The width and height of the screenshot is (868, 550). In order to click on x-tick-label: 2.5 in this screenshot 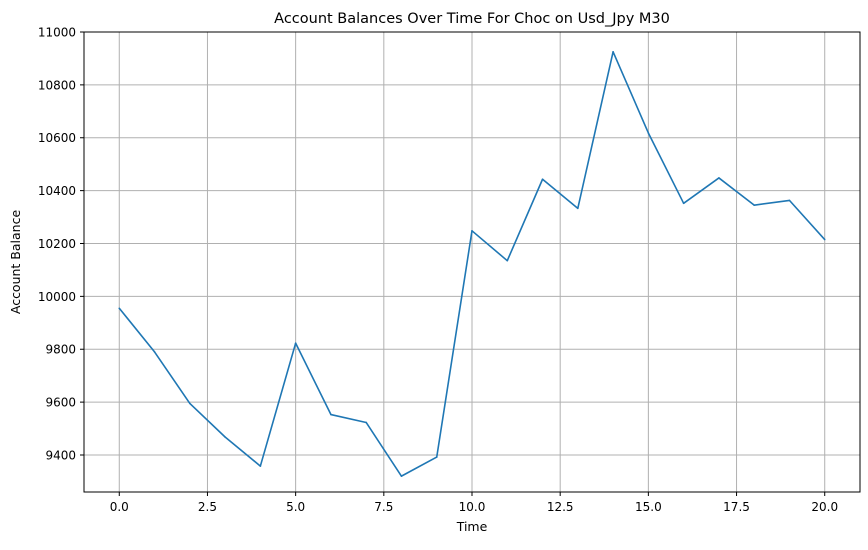, I will do `click(207, 507)`.